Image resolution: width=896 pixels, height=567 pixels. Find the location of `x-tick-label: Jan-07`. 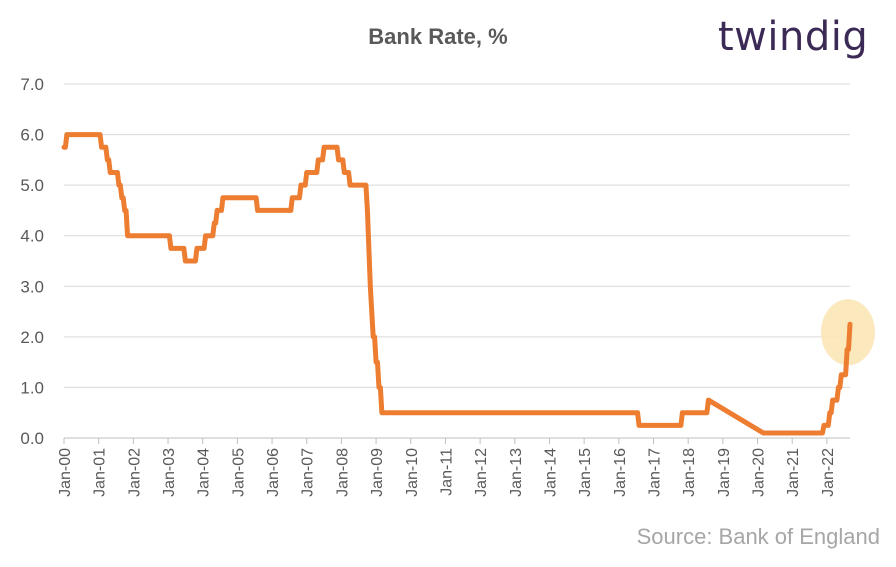

x-tick-label: Jan-07 is located at coordinates (308, 472).